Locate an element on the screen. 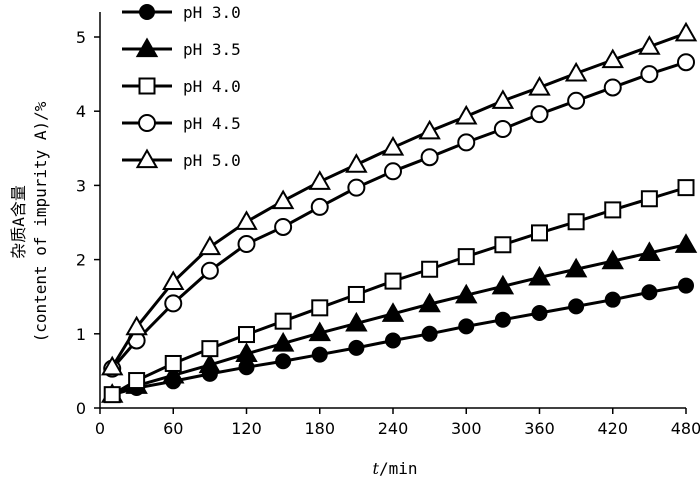  y-tick-label: 4 is located at coordinates (81, 111).